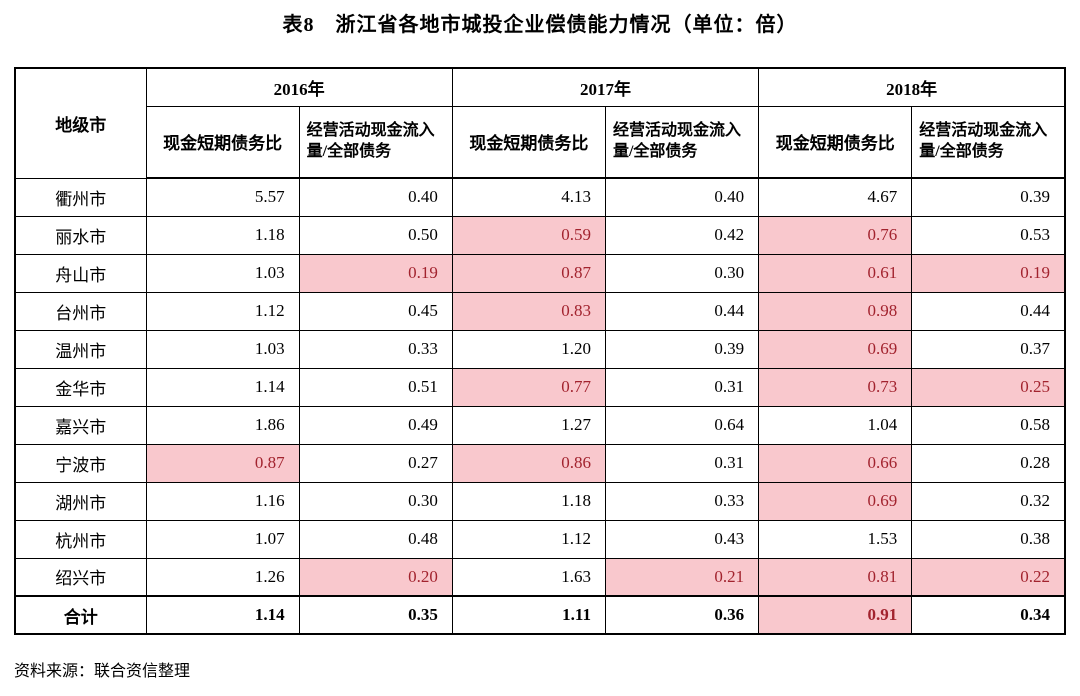 Image resolution: width=1080 pixels, height=696 pixels. Describe the element at coordinates (222, 197) in the screenshot. I see `value-cell: 5.57` at that location.